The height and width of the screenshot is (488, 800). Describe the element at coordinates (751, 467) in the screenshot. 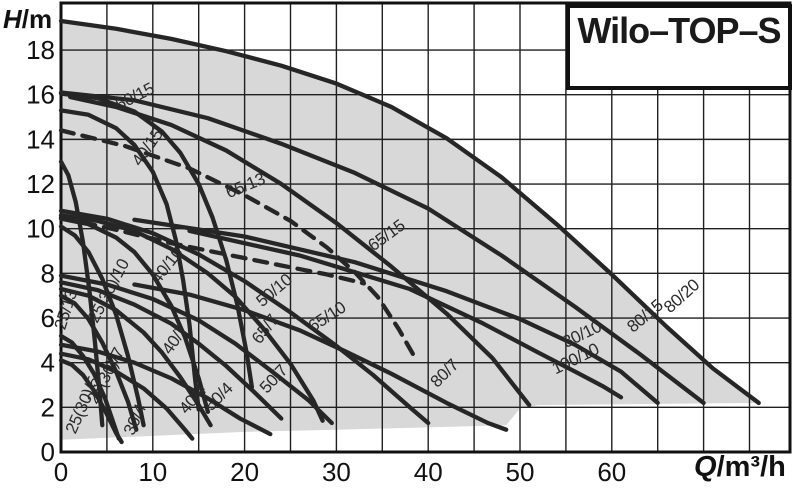

I see `x-axis-unit-rest: /m³/h` at that location.